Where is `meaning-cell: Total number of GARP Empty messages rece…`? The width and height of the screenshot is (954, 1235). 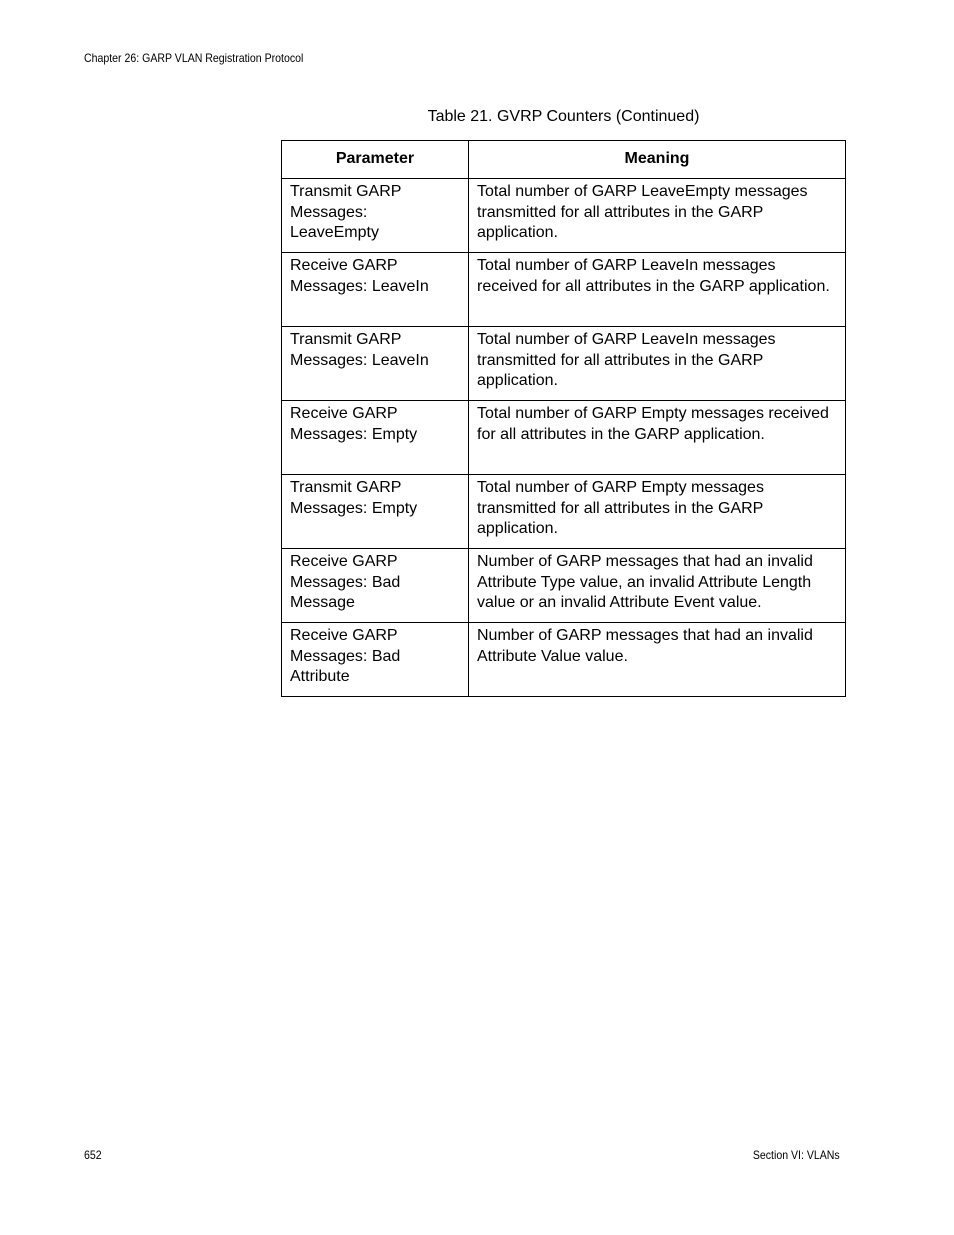
meaning-cell: Total number of GARP Empty messages rece… is located at coordinates (657, 437).